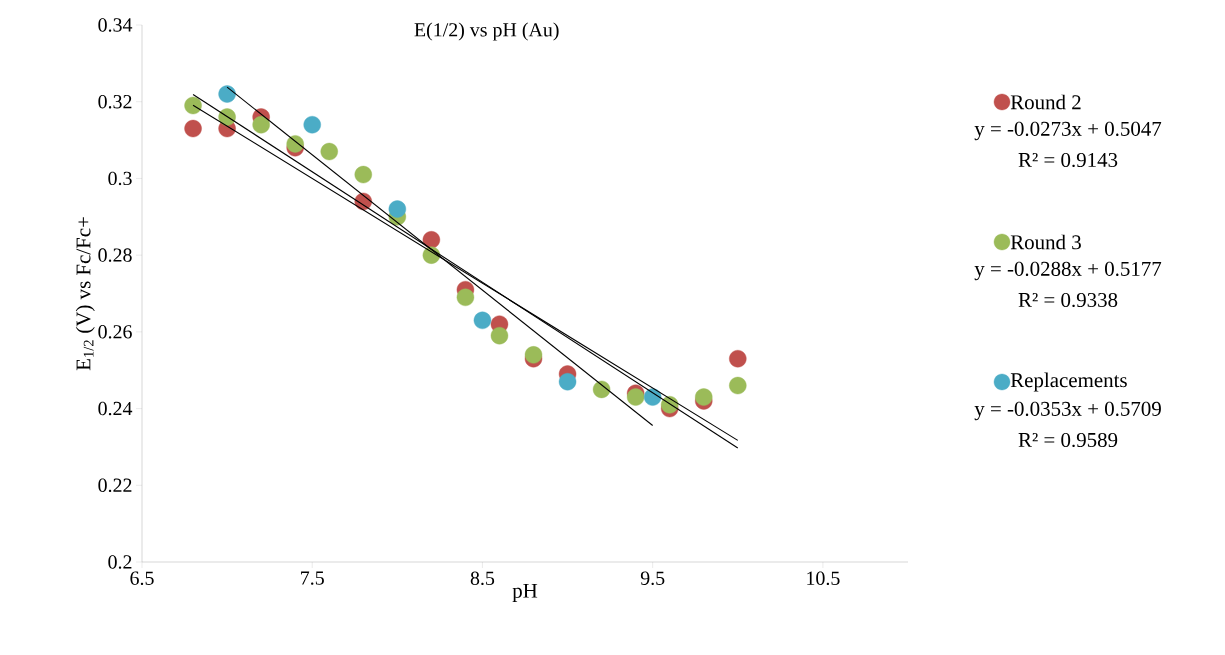 This screenshot has width=1225, height=655. I want to click on y-tick-label: 0.24, so click(115, 408).